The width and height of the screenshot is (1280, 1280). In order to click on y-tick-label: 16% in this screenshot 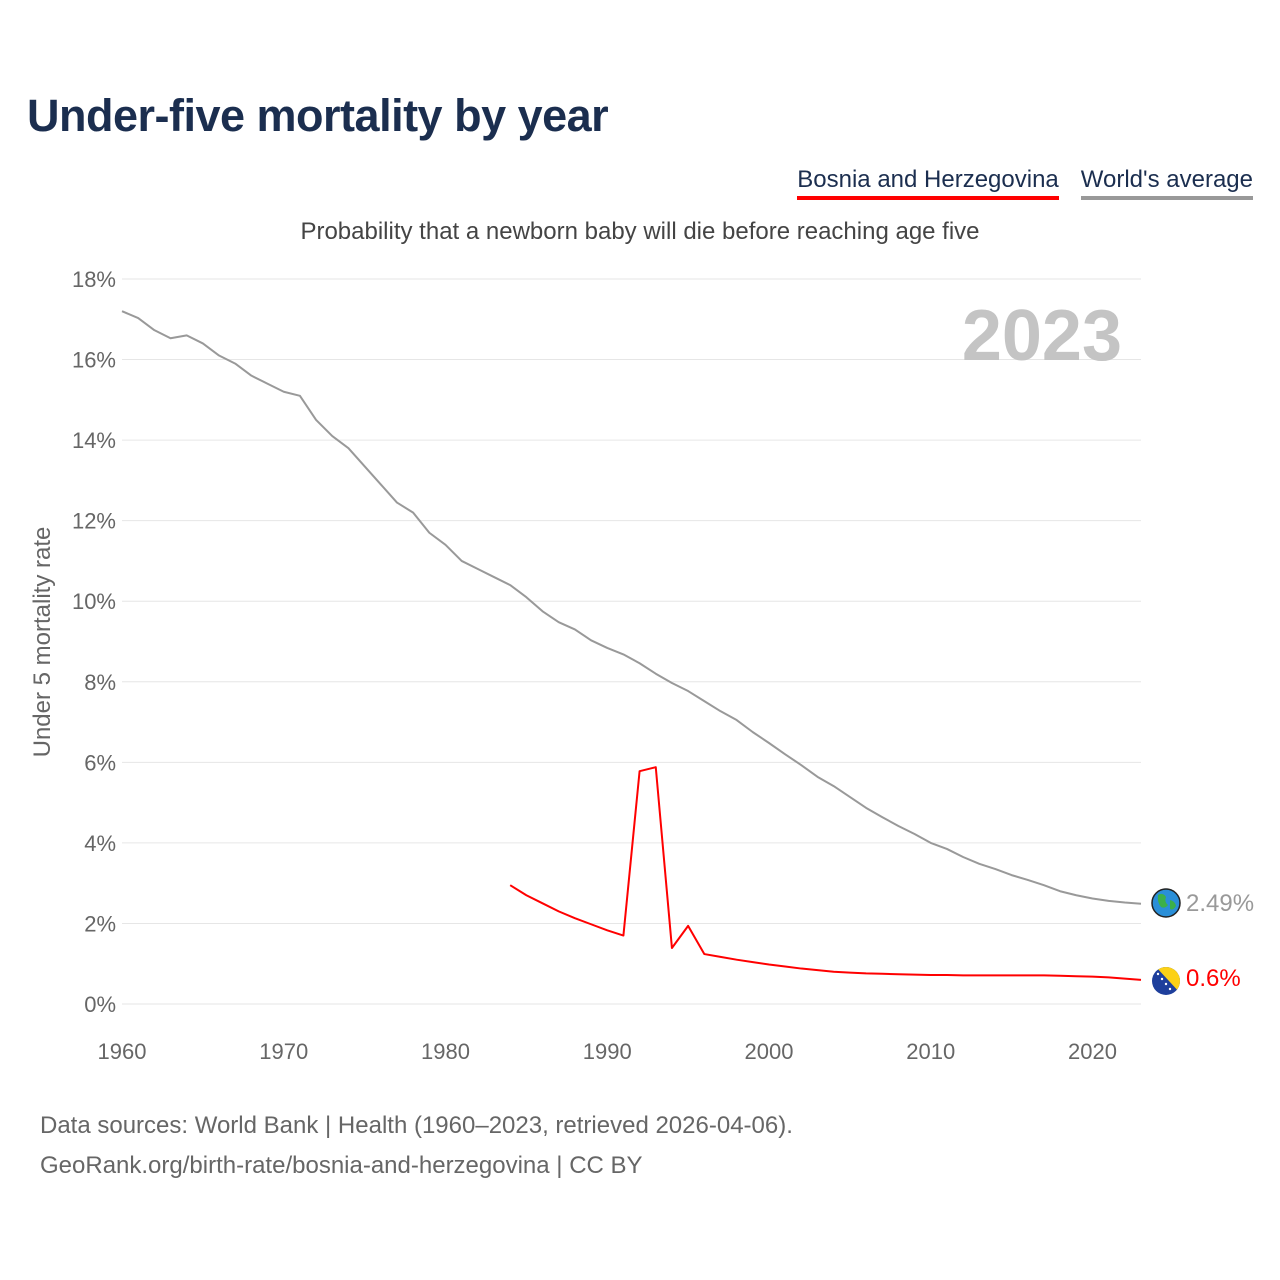, I will do `click(94, 360)`.